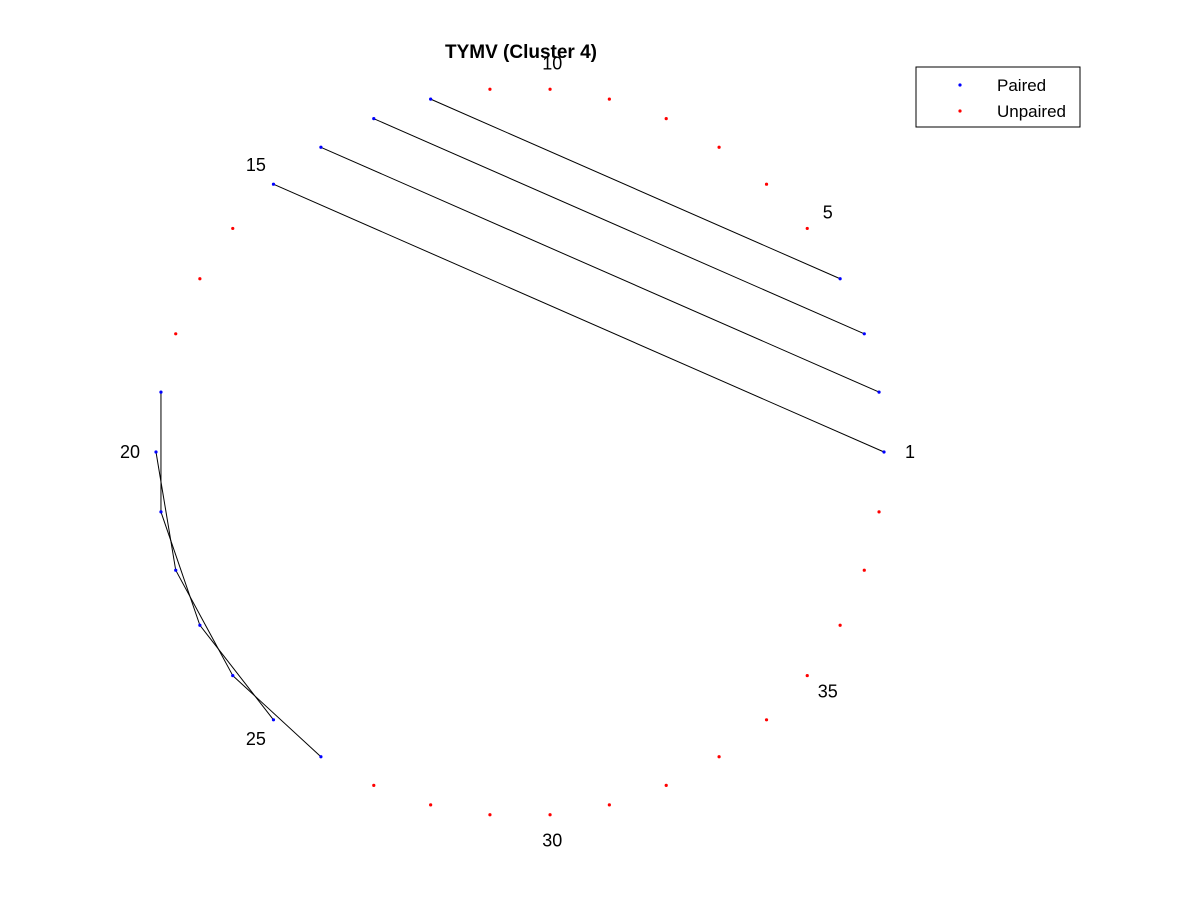 The width and height of the screenshot is (1200, 900). What do you see at coordinates (1031, 111) in the screenshot?
I see `legend-label-unpaired: Unpaired` at bounding box center [1031, 111].